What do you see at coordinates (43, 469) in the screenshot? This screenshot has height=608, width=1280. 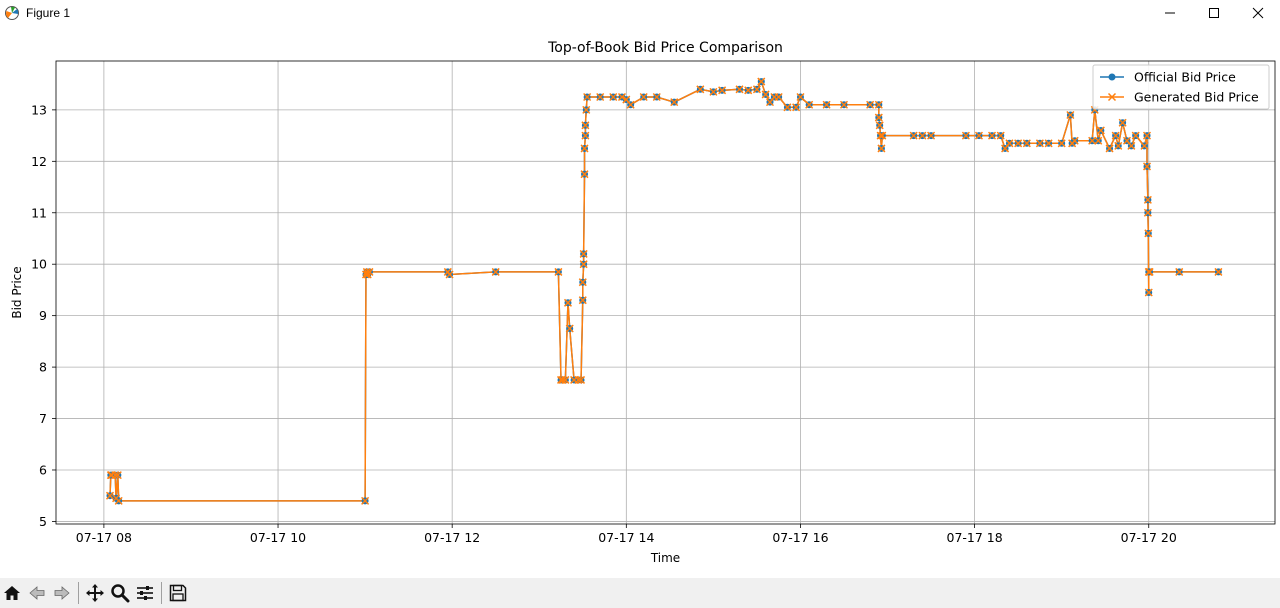 I see `y-tick-label: 6` at bounding box center [43, 469].